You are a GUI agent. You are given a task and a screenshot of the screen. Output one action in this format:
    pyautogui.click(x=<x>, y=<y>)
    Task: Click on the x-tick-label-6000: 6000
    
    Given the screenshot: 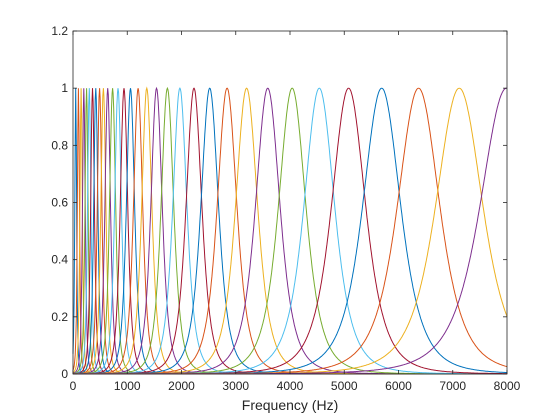 What is the action you would take?
    pyautogui.click(x=398, y=386)
    